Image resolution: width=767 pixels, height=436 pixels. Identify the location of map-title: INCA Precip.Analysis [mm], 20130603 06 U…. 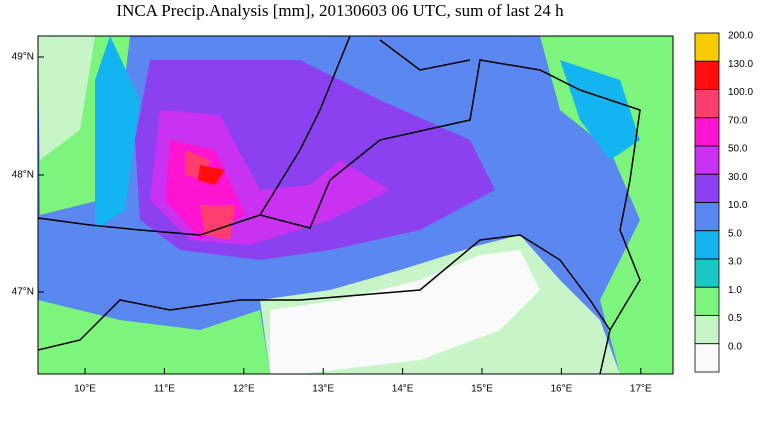
(340, 10).